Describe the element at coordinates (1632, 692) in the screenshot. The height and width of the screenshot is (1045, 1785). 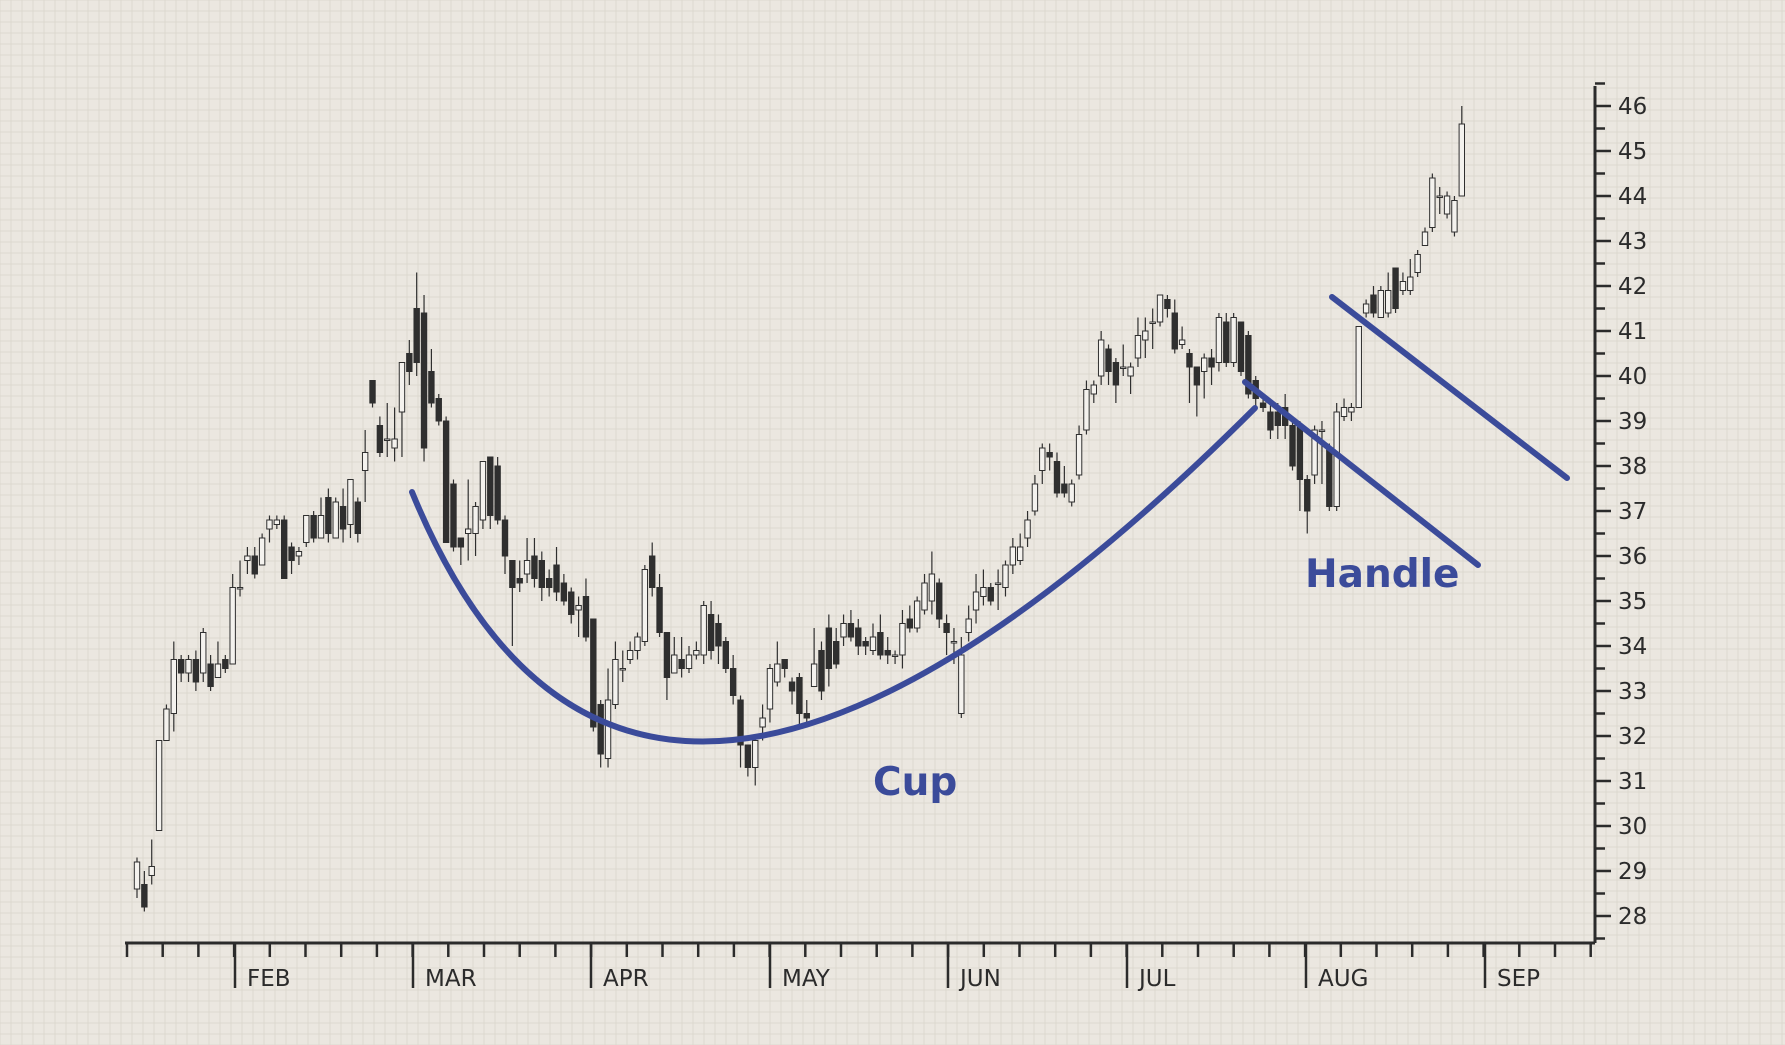
I see `y-tick-label: 33` at that location.